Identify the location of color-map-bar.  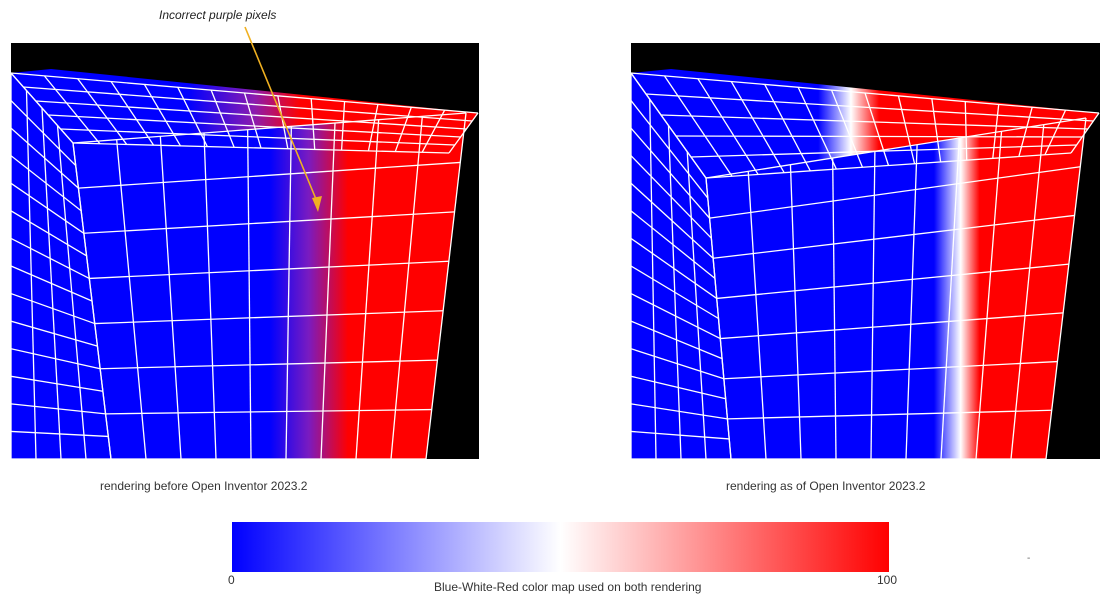
(560, 547).